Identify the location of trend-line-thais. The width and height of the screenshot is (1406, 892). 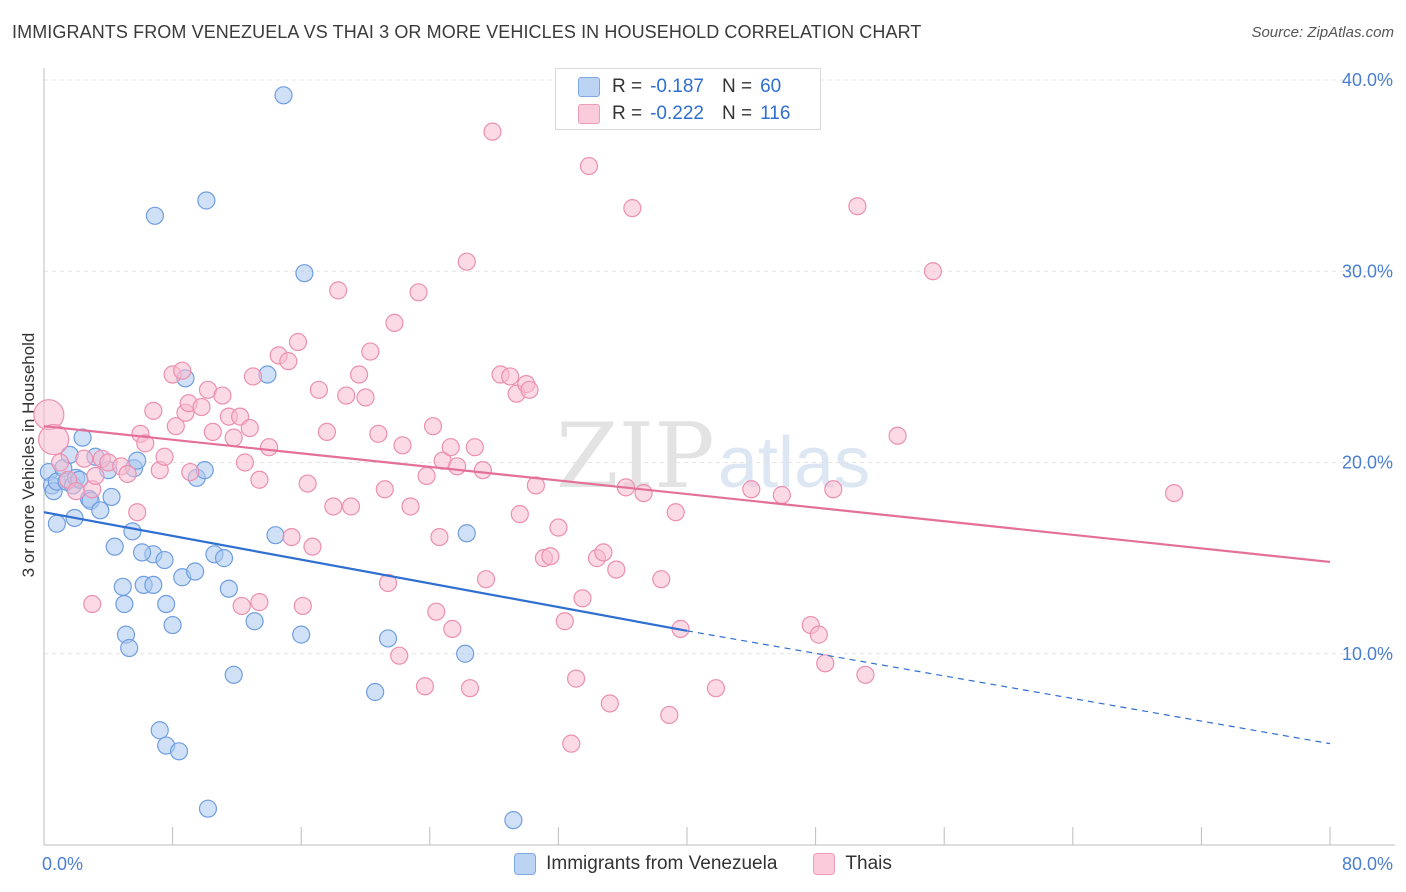
(687, 494).